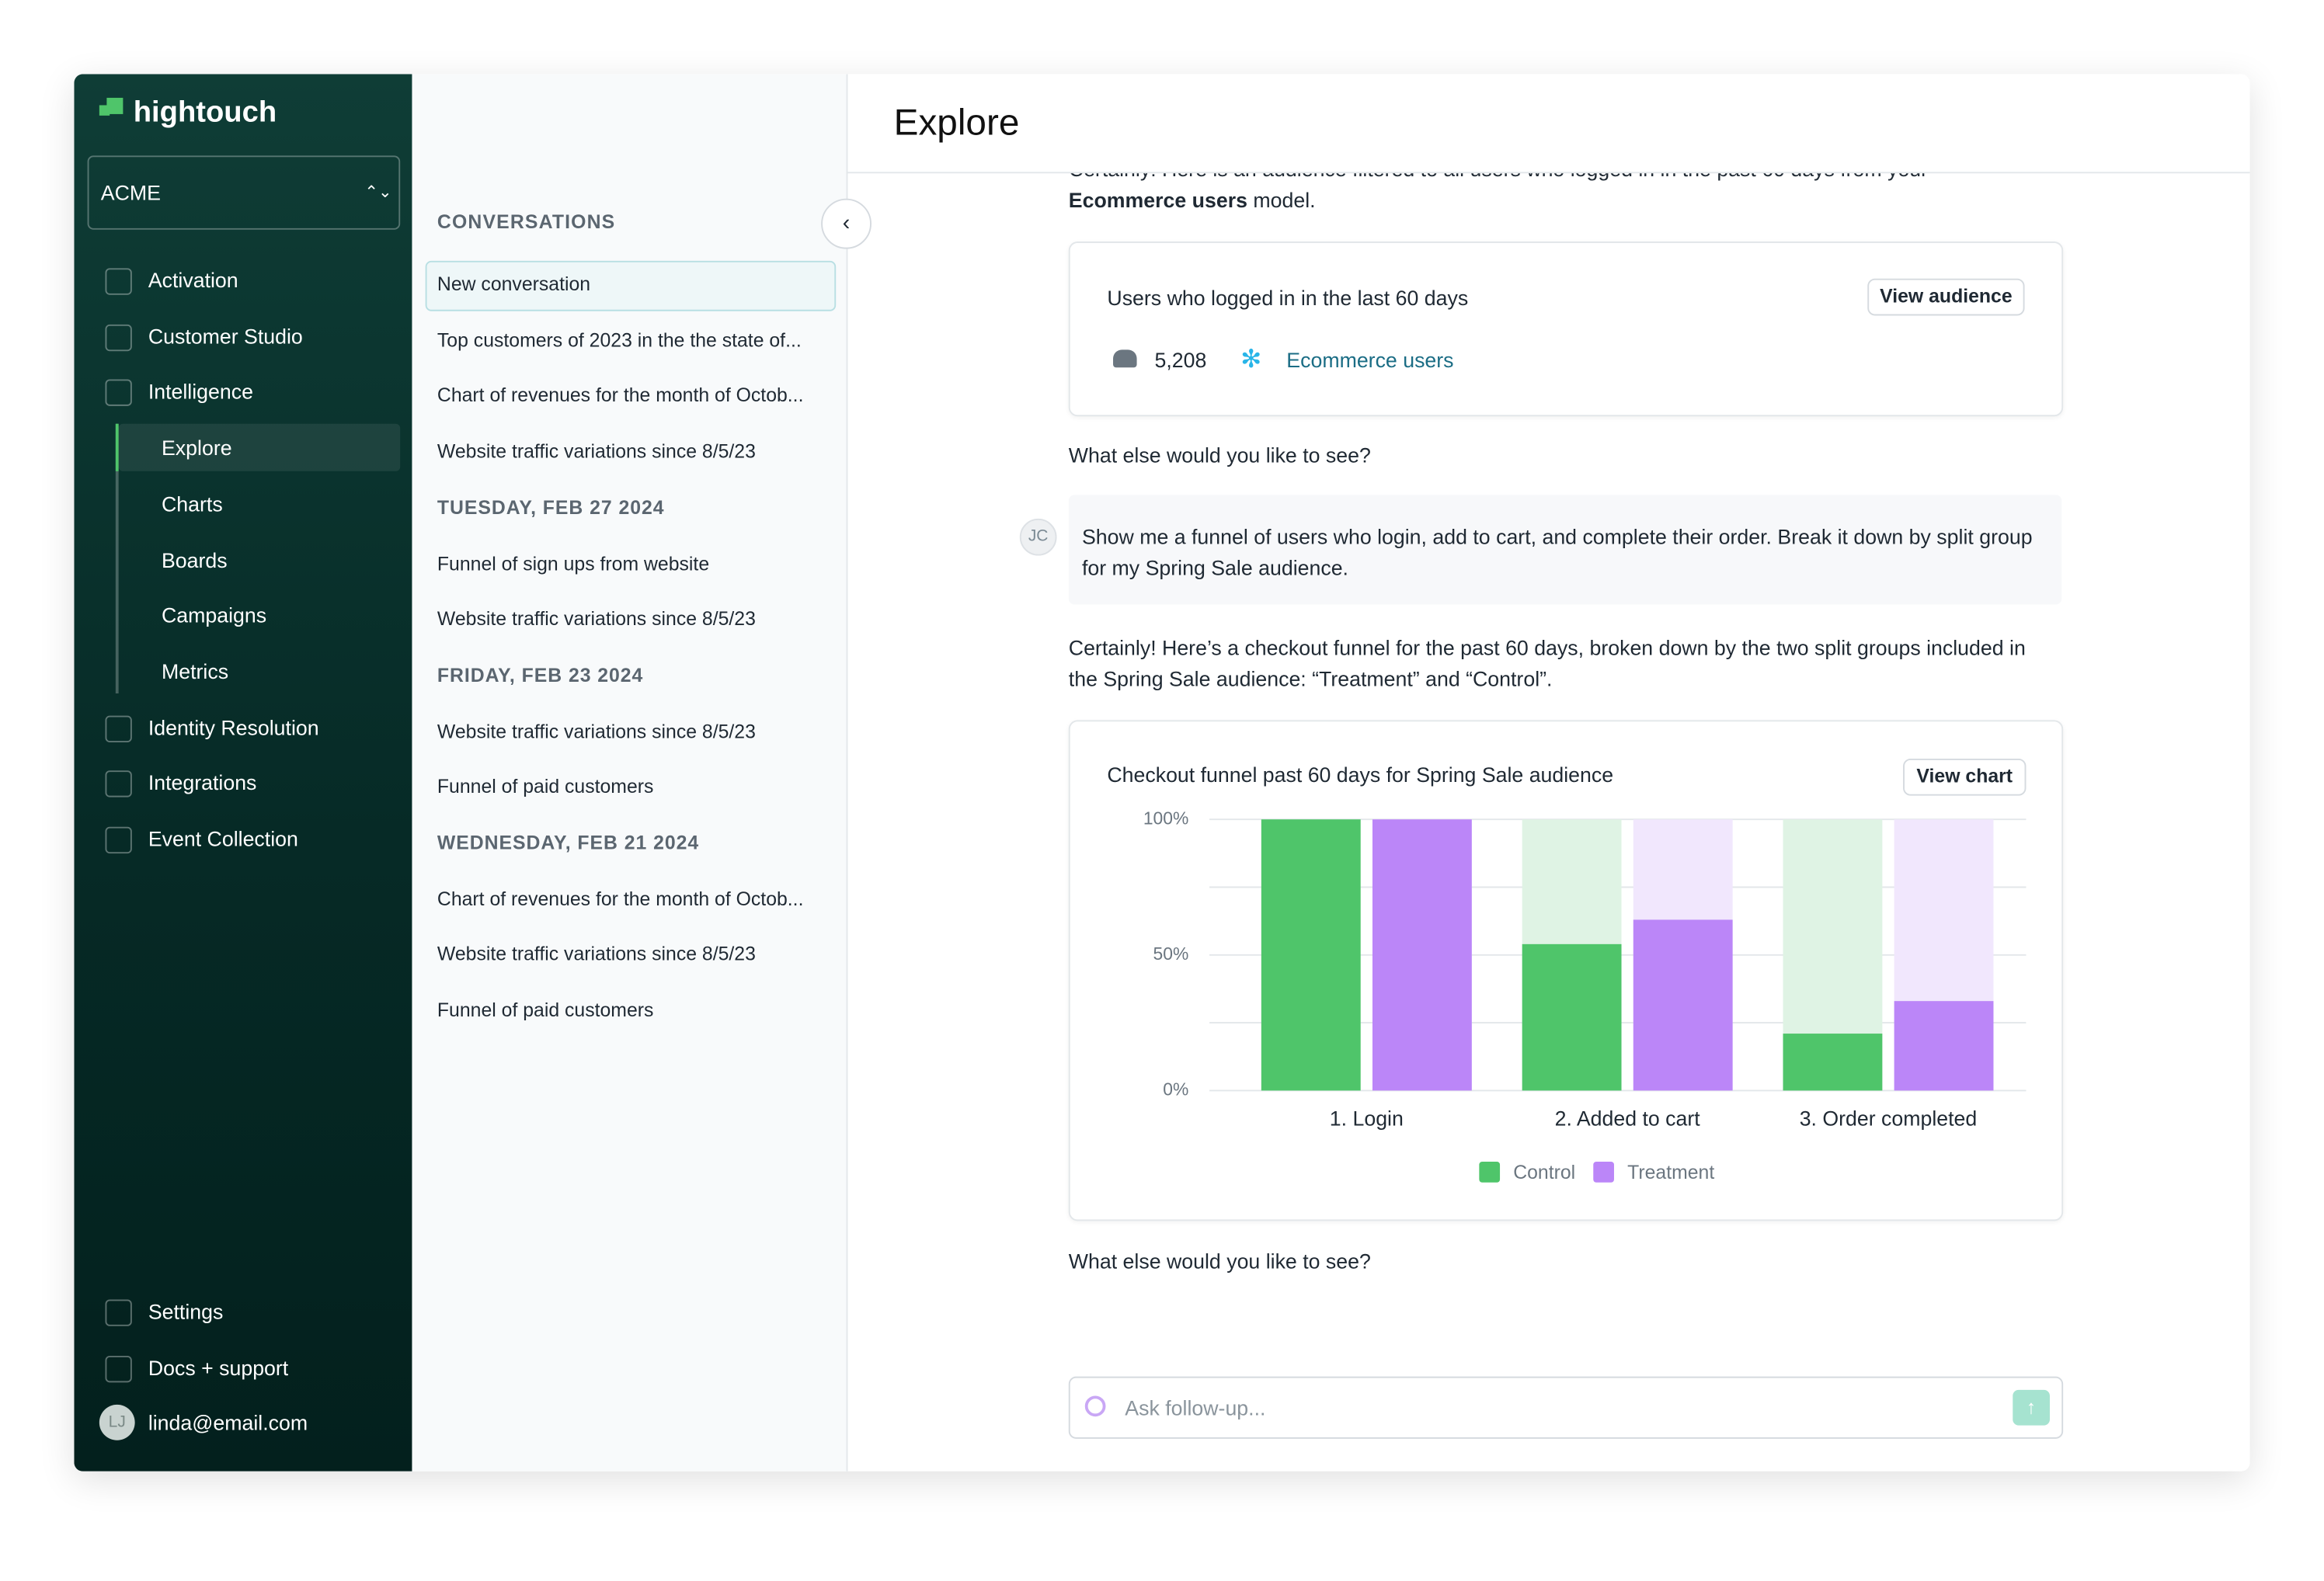 The image size is (2324, 1581). What do you see at coordinates (1284, 200) in the screenshot?
I see `intro-end: model.` at bounding box center [1284, 200].